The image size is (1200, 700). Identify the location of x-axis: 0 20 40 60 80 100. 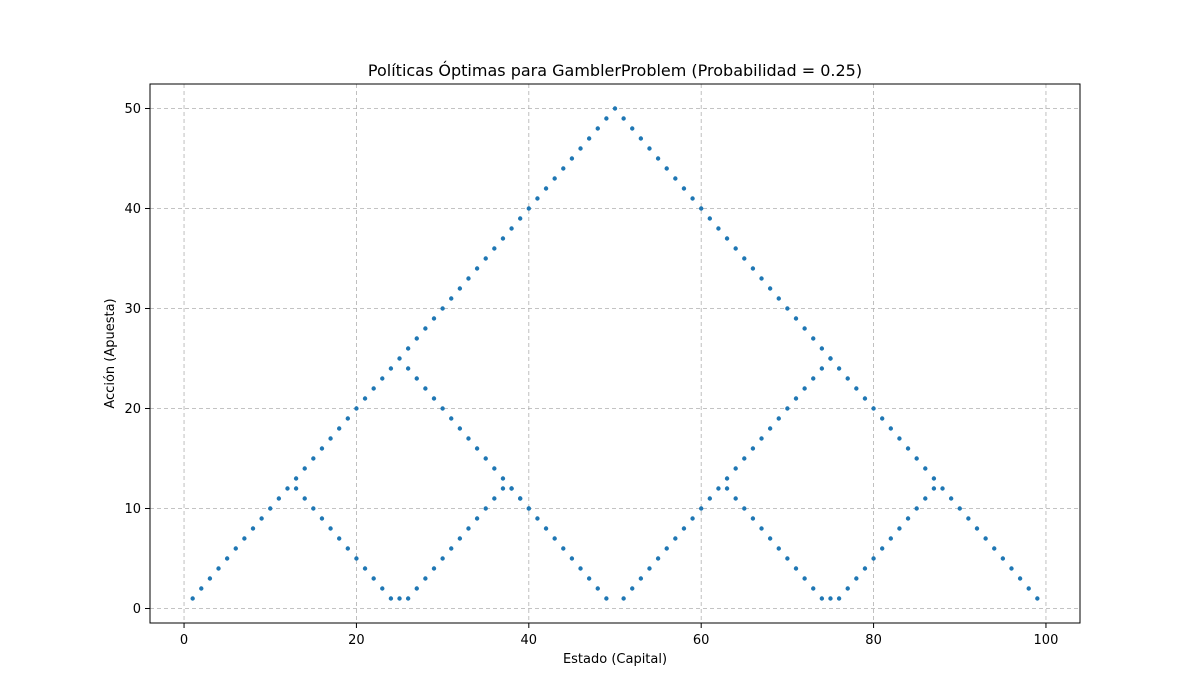
(619, 635).